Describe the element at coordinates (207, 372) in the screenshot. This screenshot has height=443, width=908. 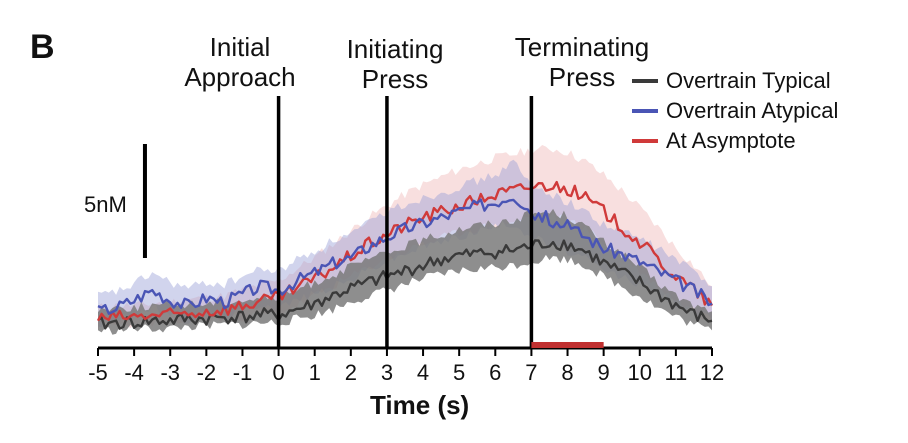
I see `x-tick-label: -2` at that location.